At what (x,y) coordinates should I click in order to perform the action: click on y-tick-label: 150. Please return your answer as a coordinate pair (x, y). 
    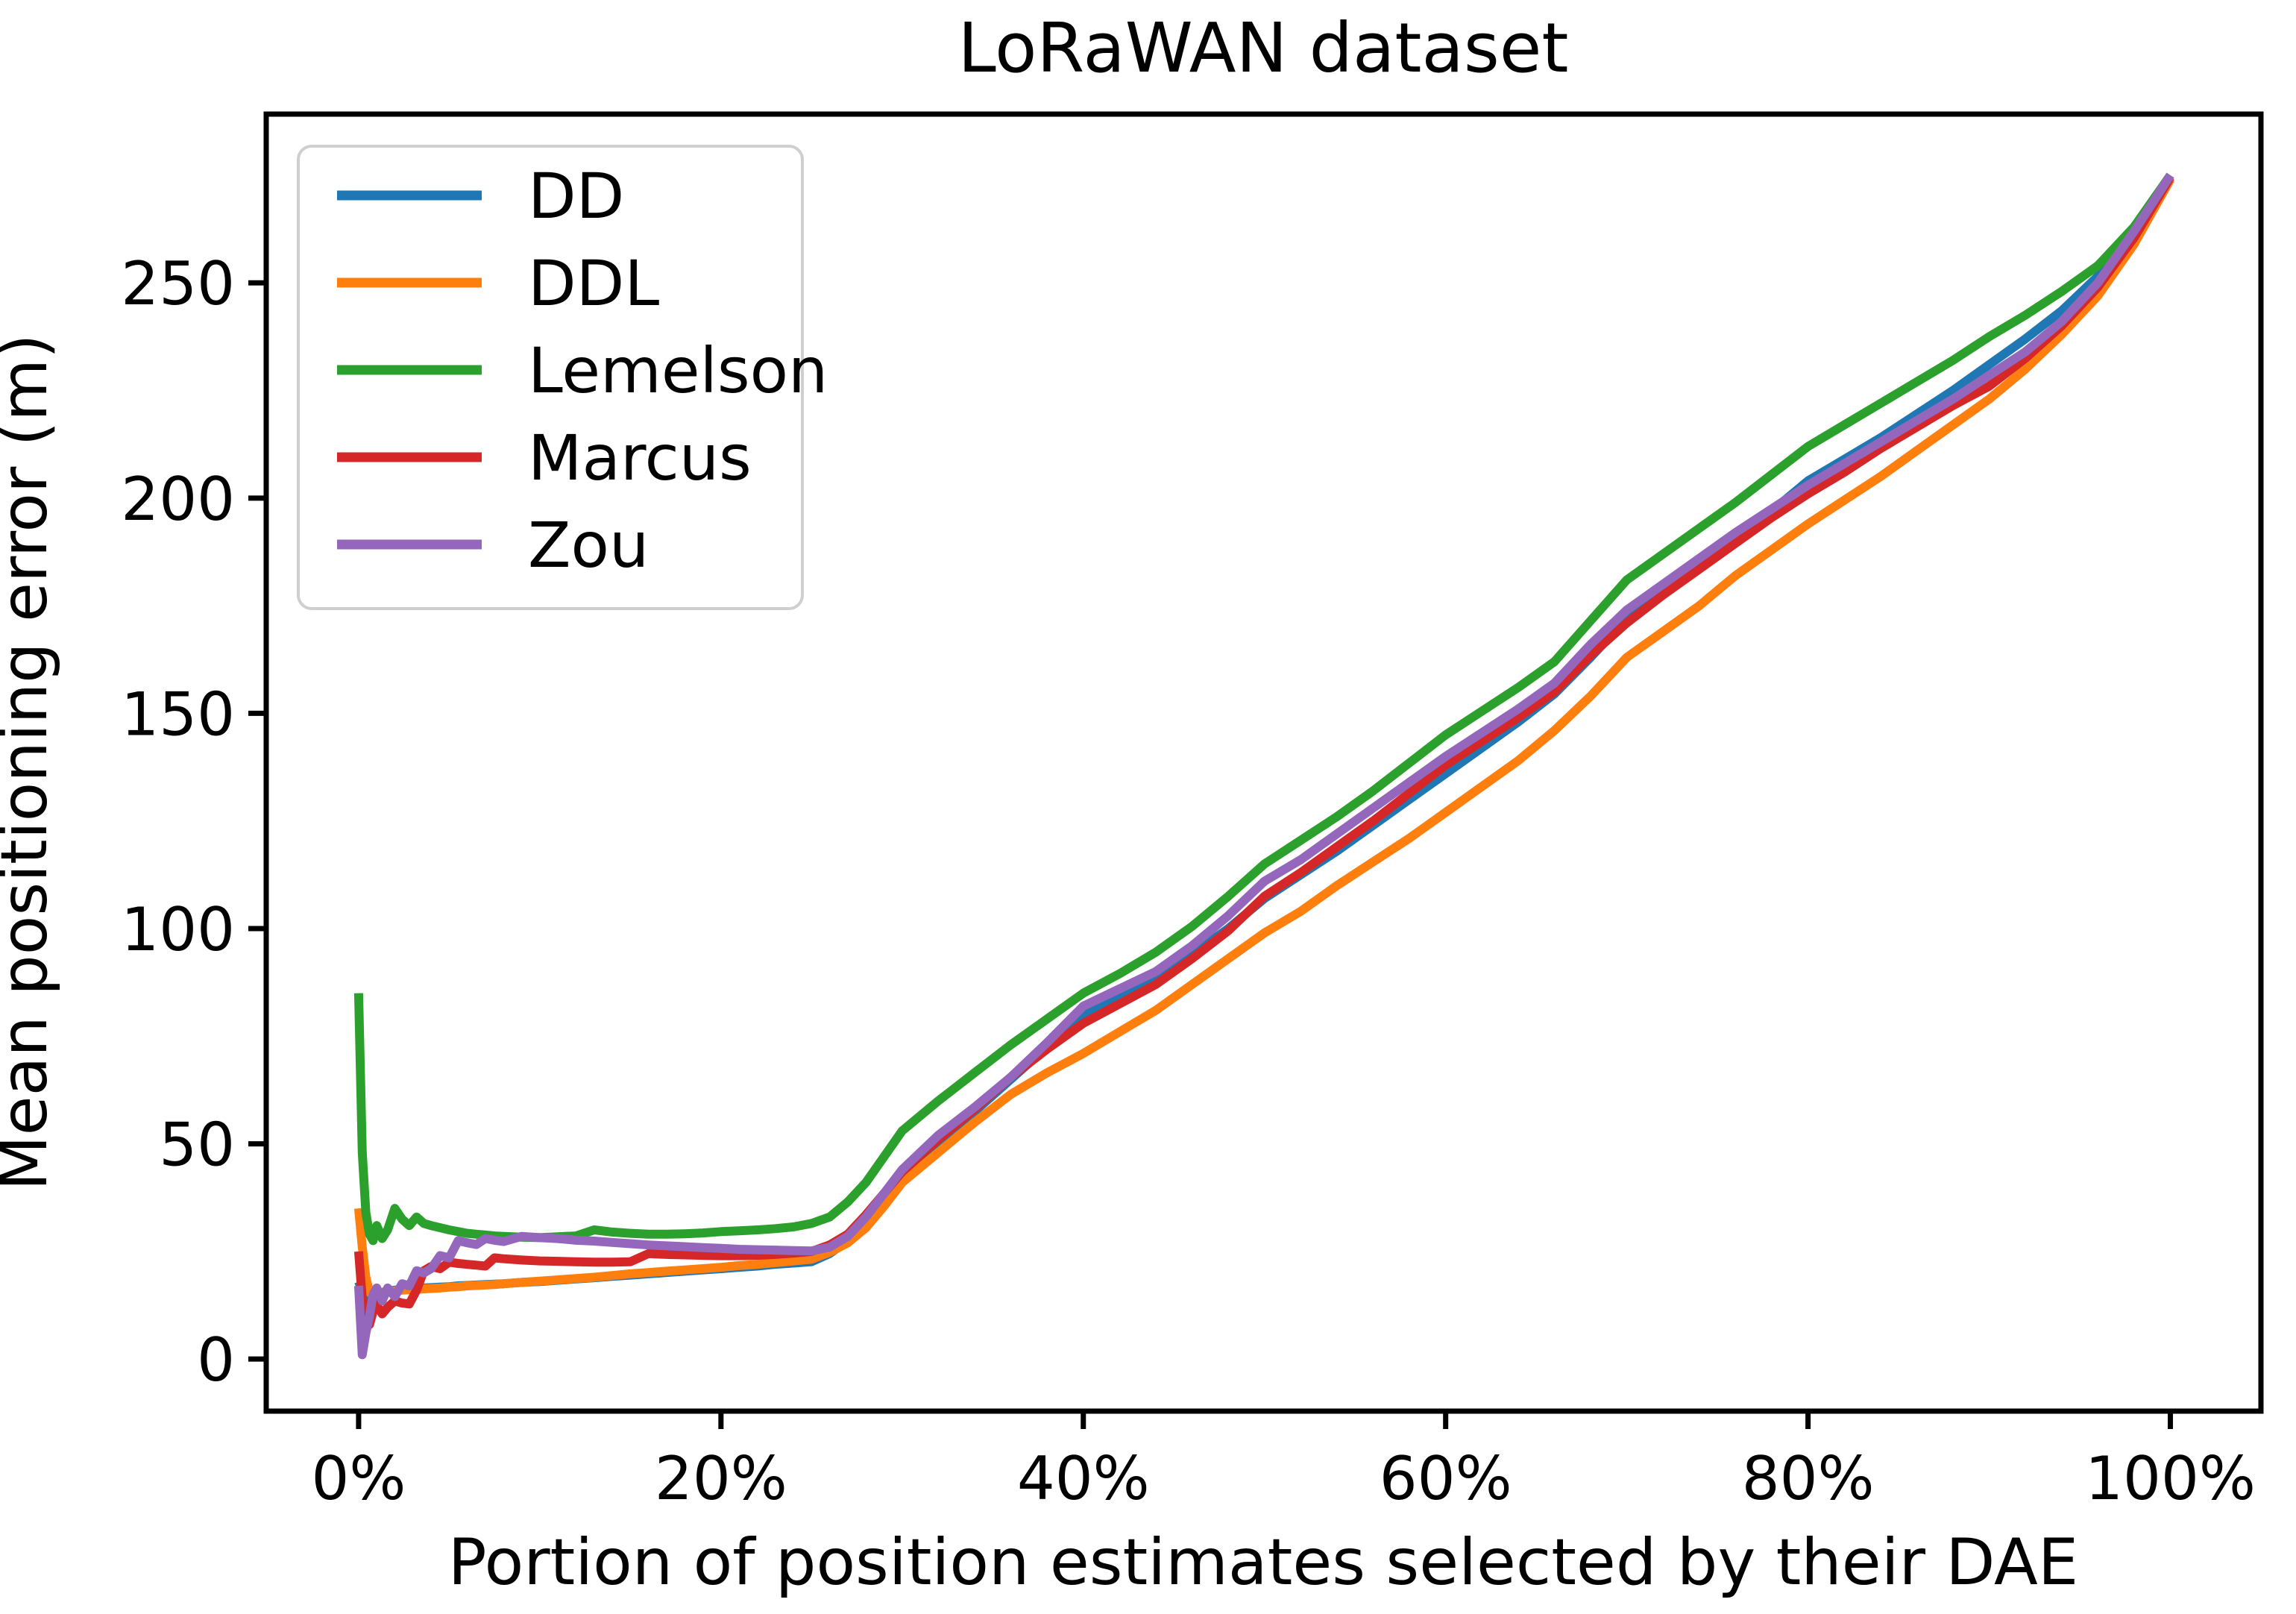
    Looking at the image, I should click on (178, 714).